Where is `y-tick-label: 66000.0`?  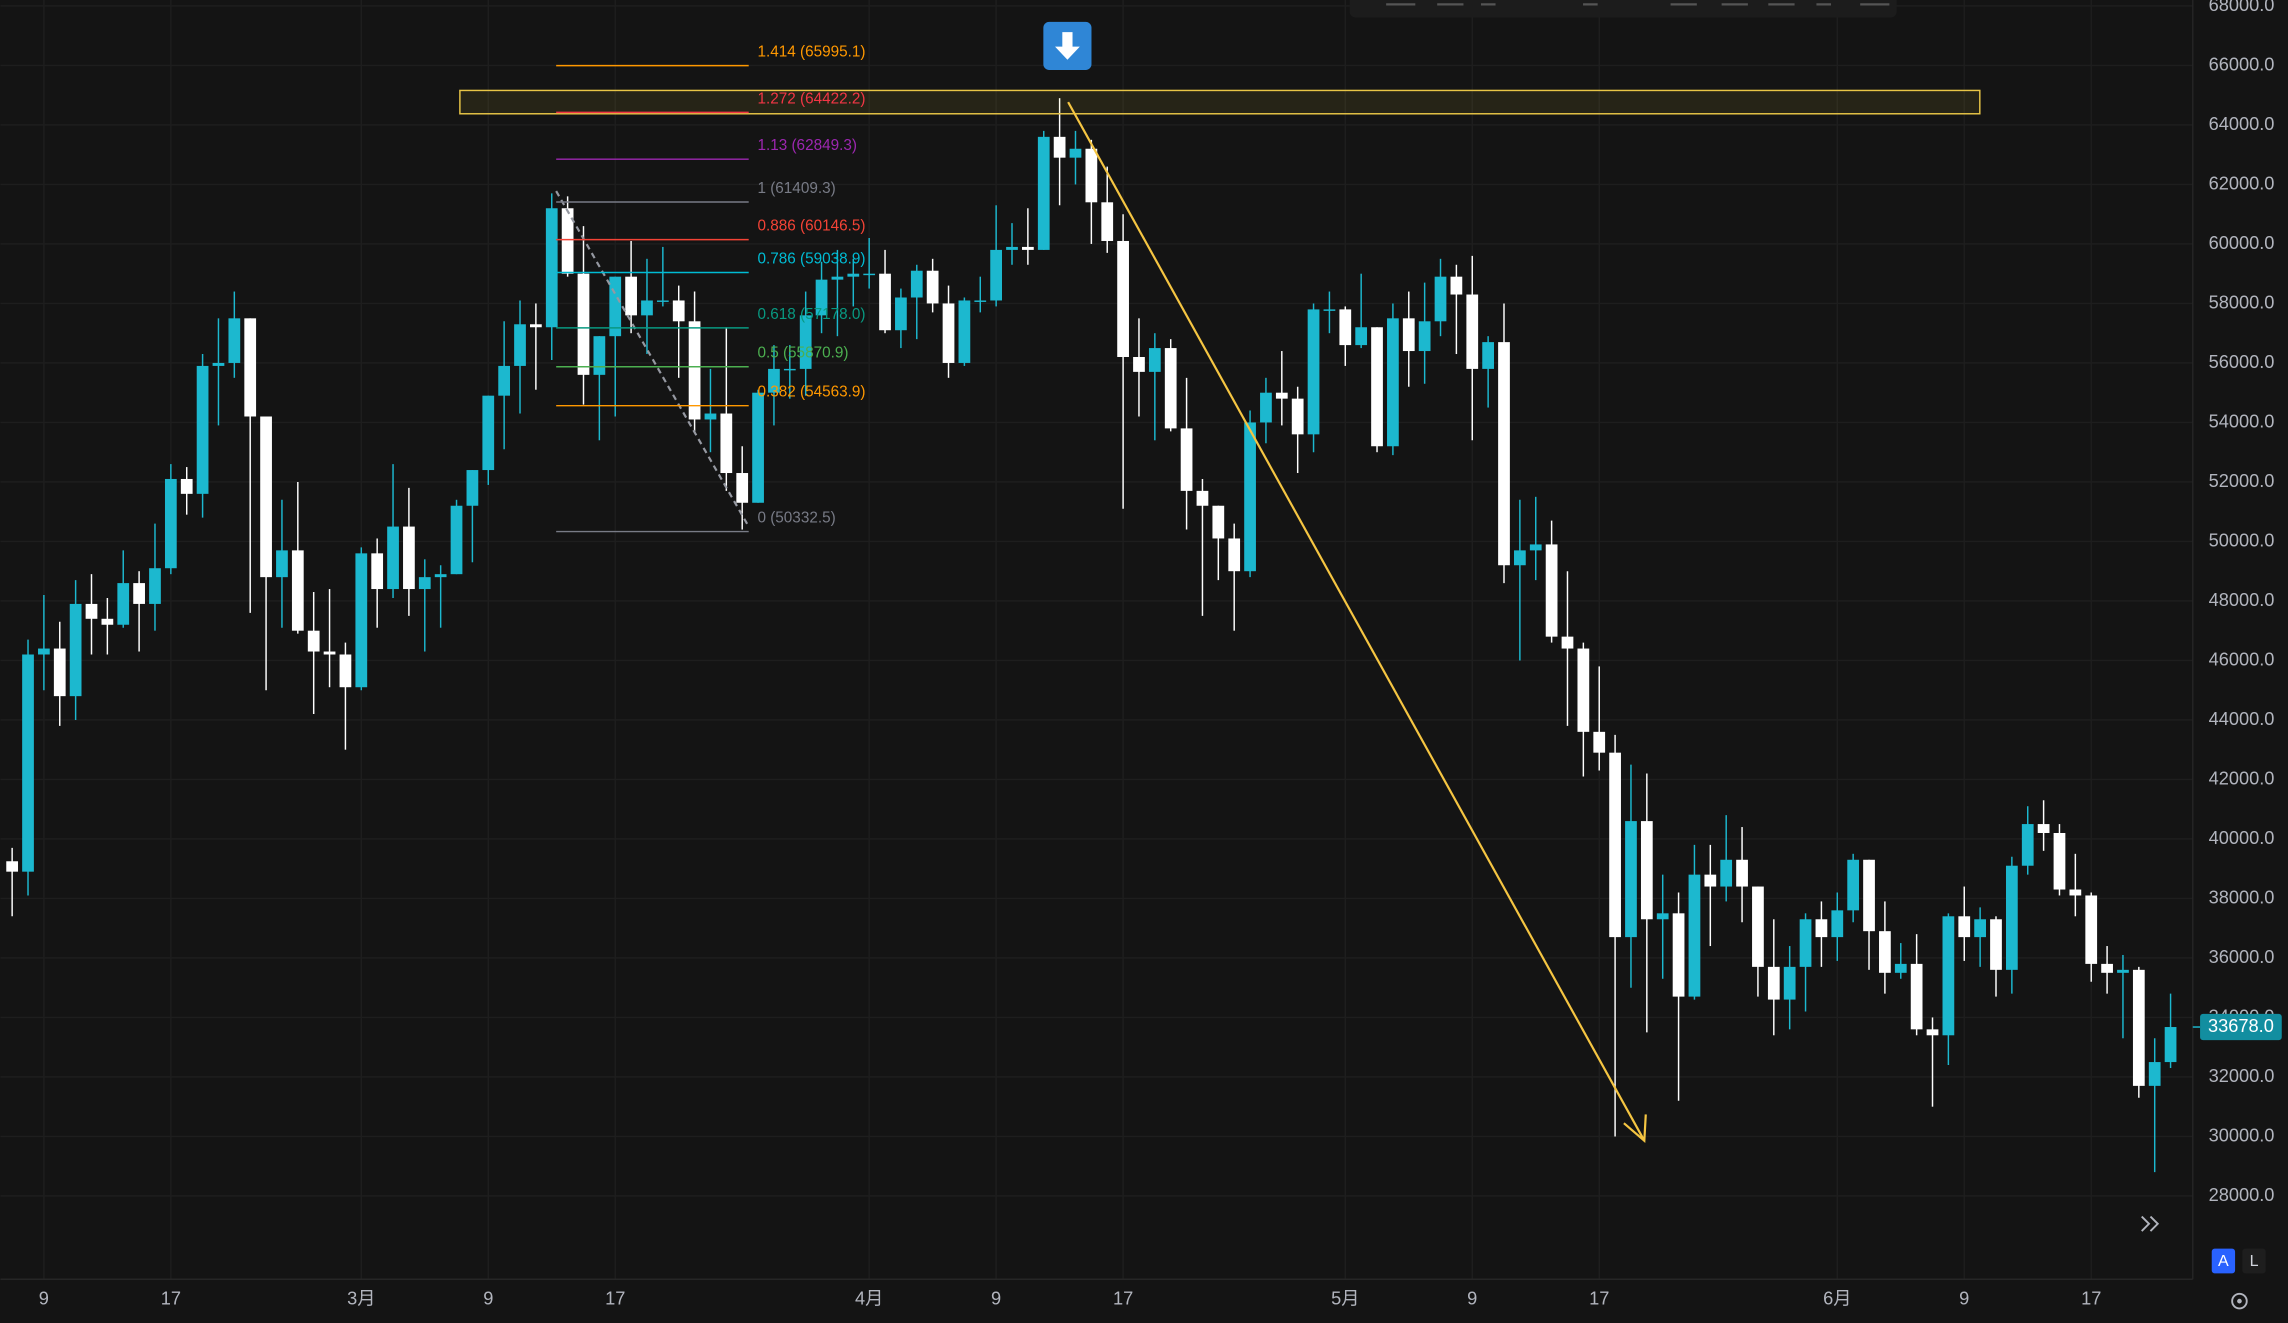
y-tick-label: 66000.0 is located at coordinates (2242, 63).